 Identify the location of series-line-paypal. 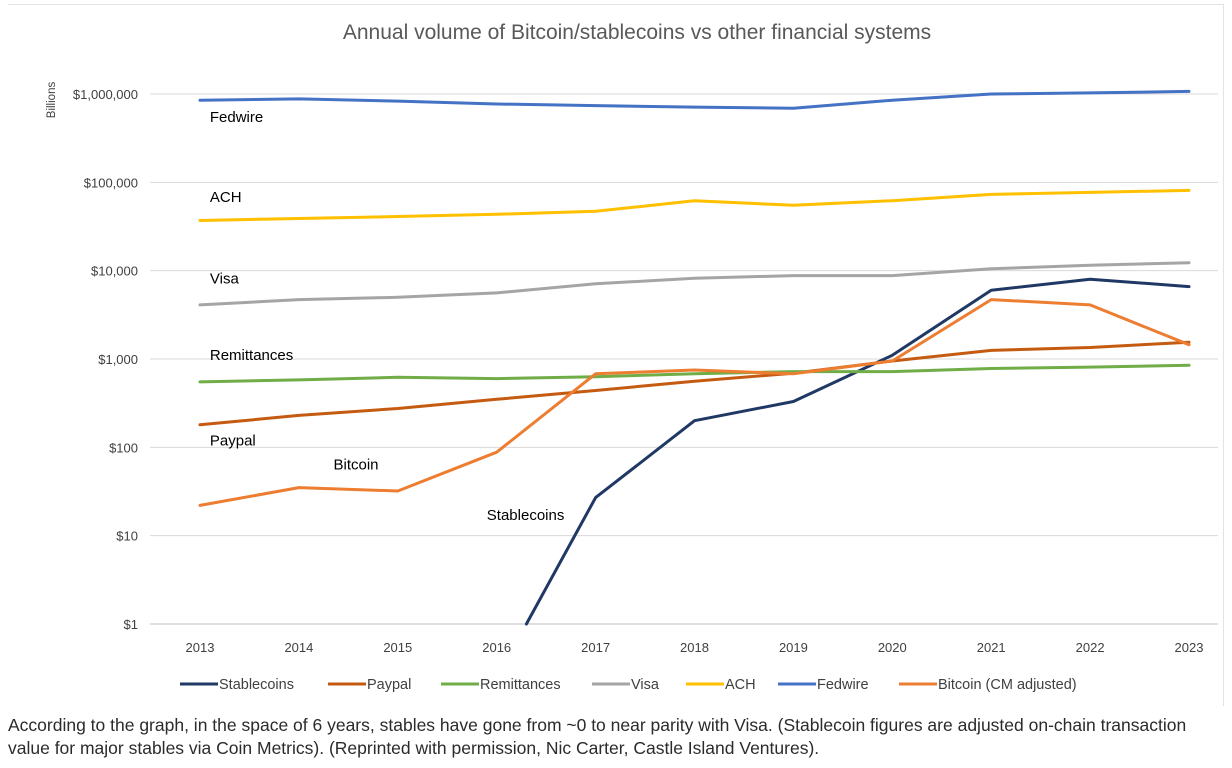
(694, 383).